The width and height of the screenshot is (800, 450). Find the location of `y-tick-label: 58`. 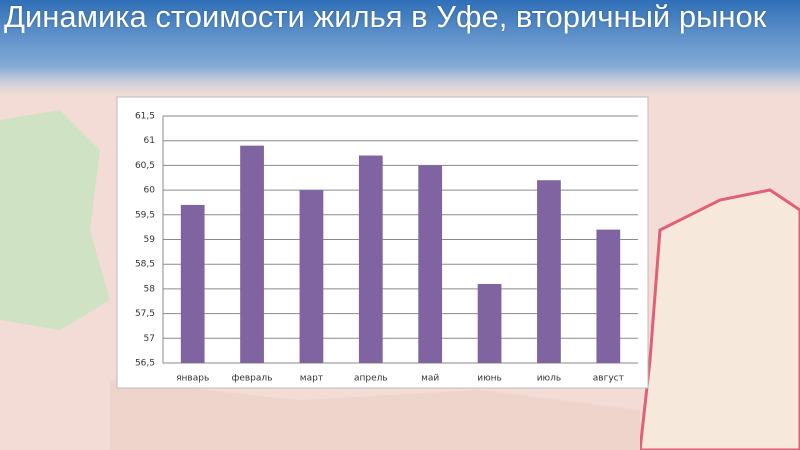

y-tick-label: 58 is located at coordinates (150, 289).